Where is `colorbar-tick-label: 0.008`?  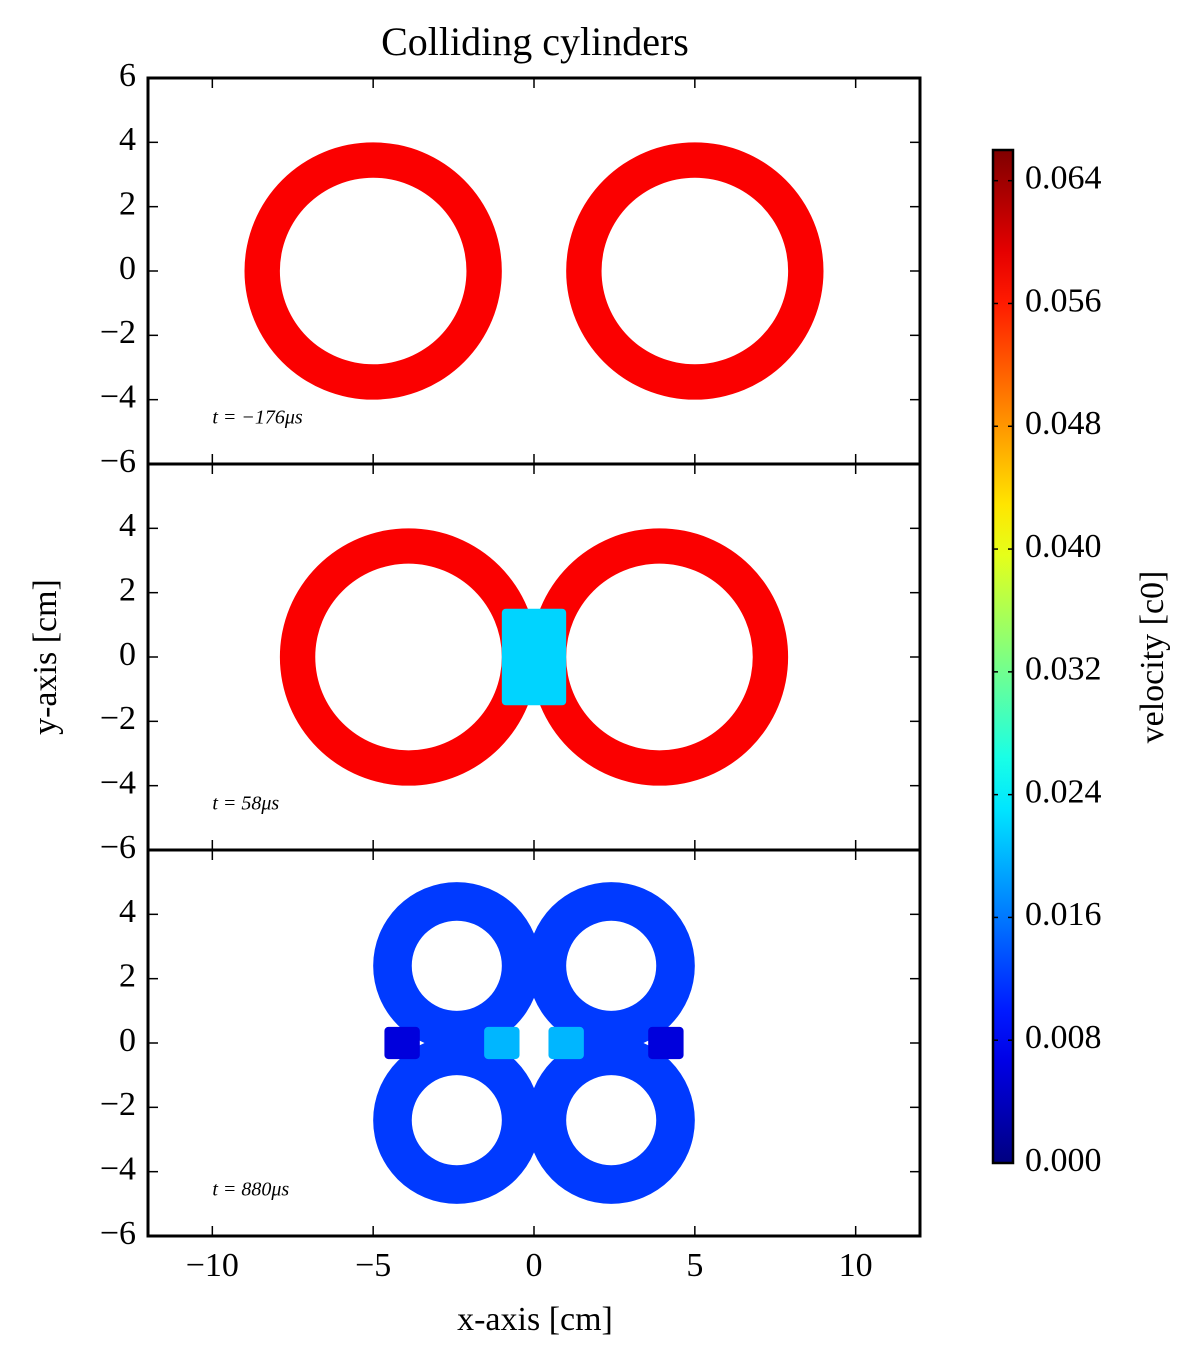 colorbar-tick-label: 0.008 is located at coordinates (1063, 1037).